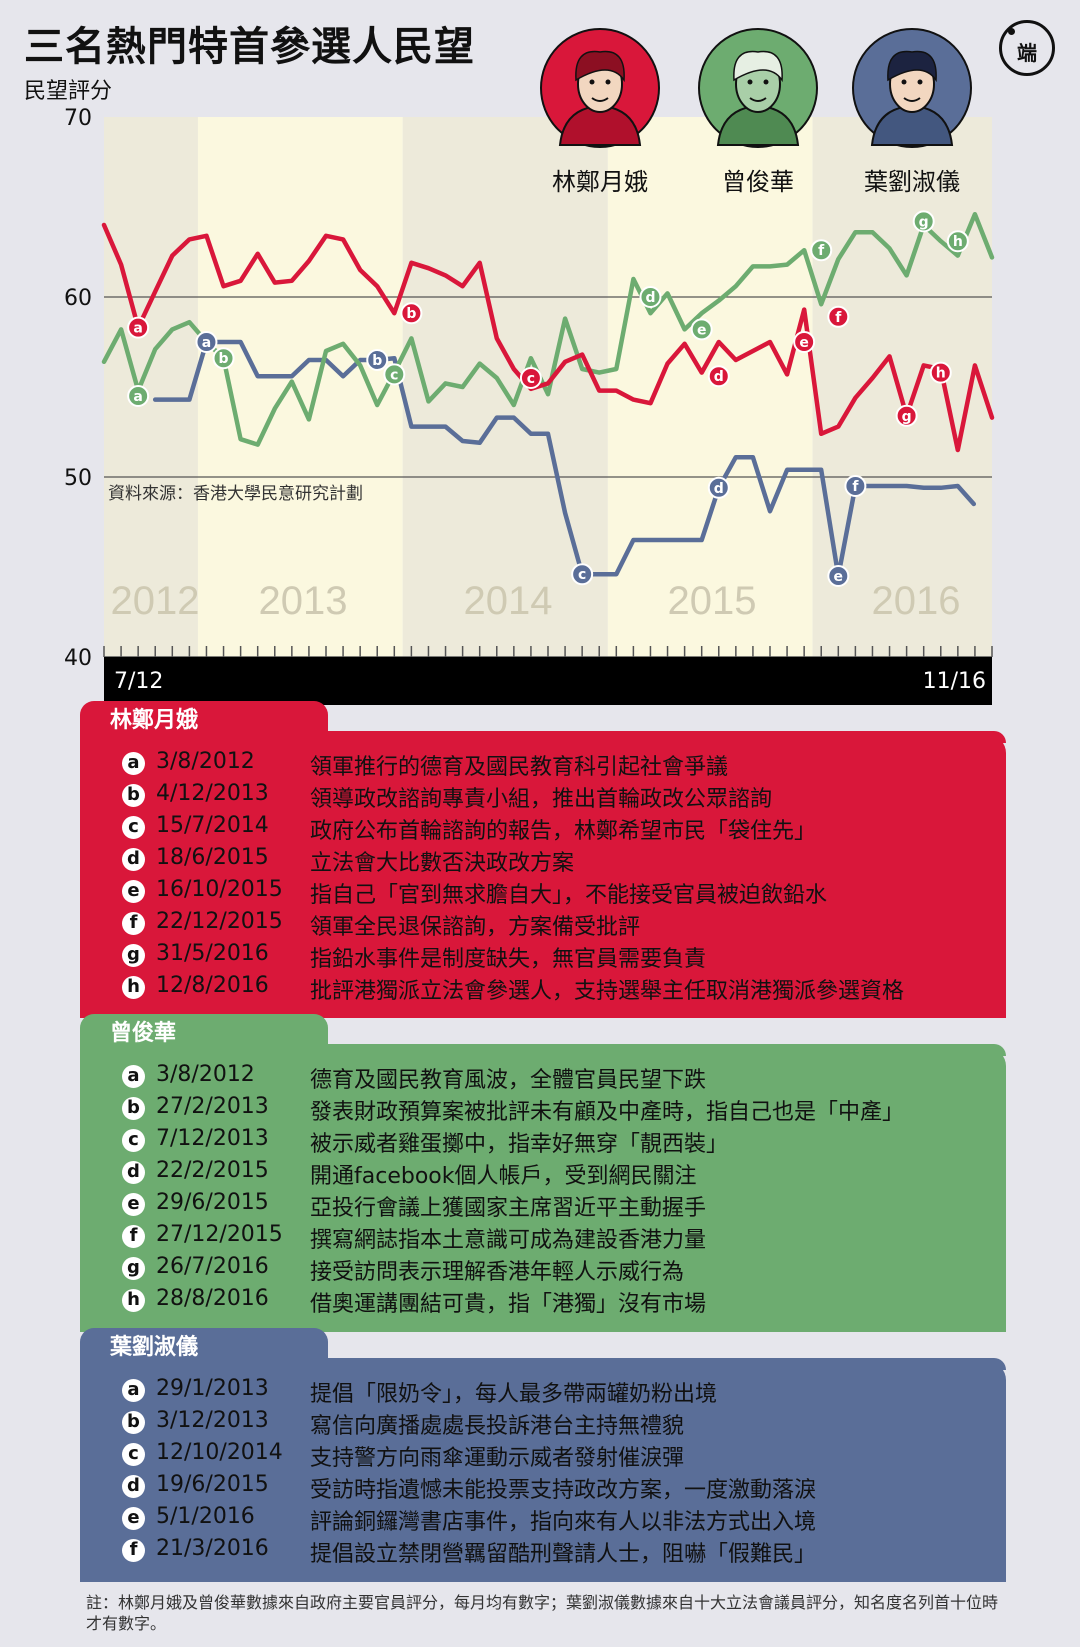  Describe the element at coordinates (563, 1522) in the screenshot. I see `event-text: 評論銅鑼灣書店事件，指向來有人以非法方式出入境` at that location.